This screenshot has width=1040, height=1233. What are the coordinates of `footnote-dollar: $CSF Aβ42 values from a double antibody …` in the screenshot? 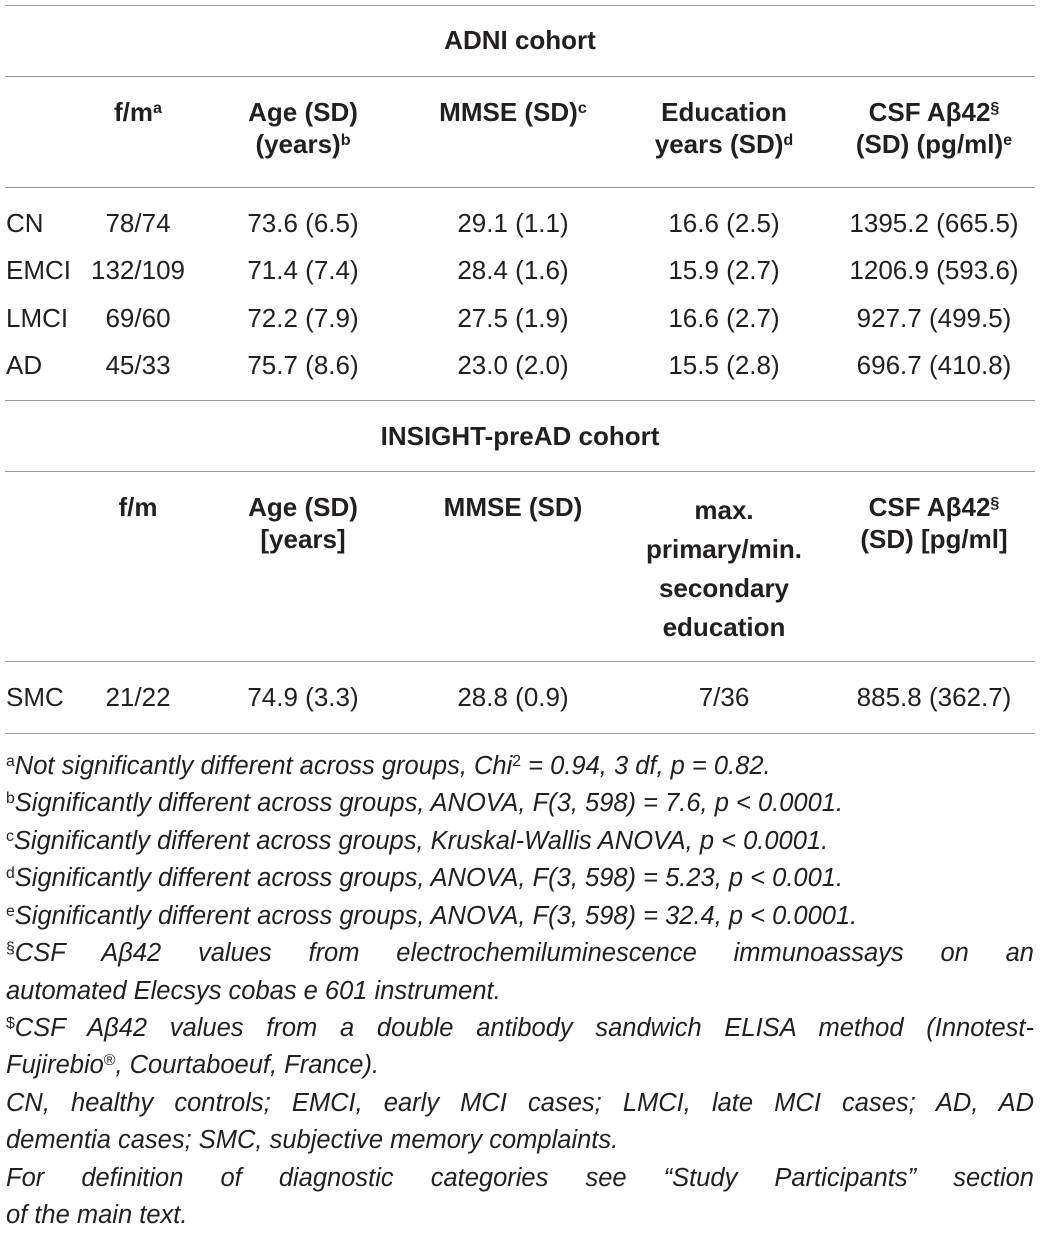 It's located at (520, 1028).